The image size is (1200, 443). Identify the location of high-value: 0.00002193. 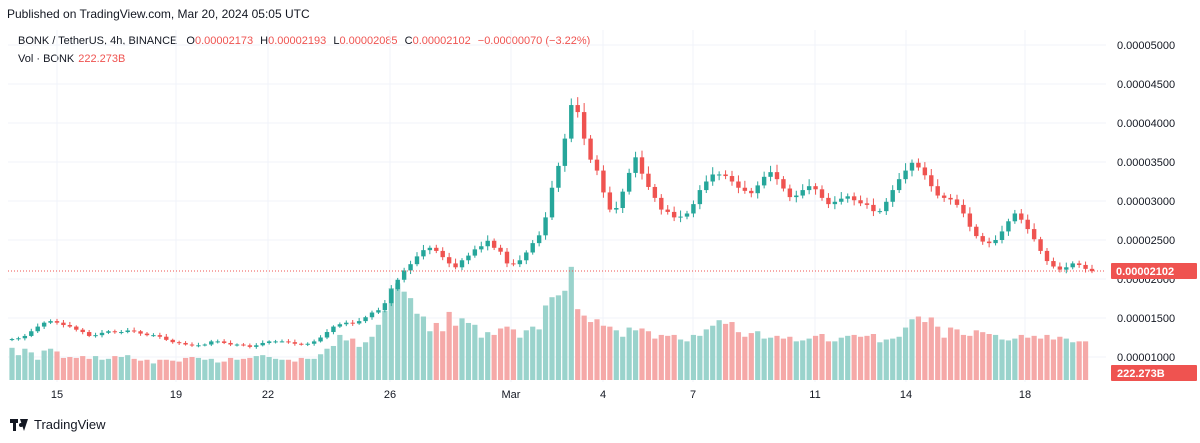
(297, 41).